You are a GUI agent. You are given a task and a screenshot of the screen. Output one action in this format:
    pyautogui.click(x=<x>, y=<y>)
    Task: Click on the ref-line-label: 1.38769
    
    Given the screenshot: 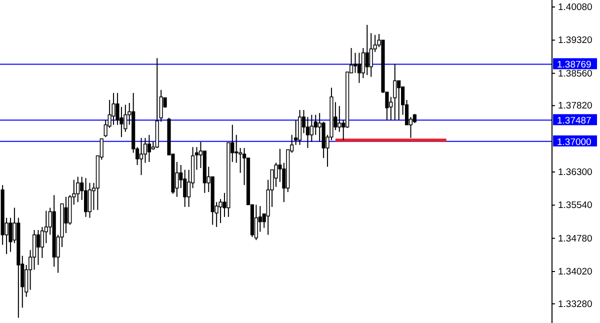 What is the action you would take?
    pyautogui.click(x=574, y=65)
    